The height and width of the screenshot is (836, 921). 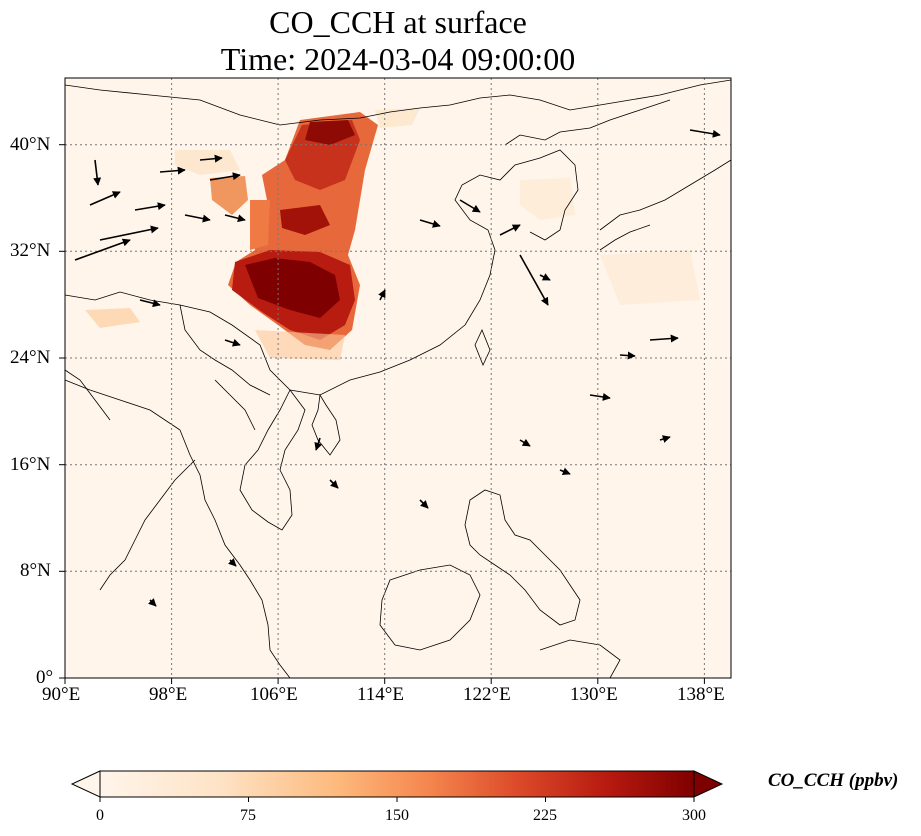 What do you see at coordinates (397, 815) in the screenshot?
I see `colorbar-tick-label: 150` at bounding box center [397, 815].